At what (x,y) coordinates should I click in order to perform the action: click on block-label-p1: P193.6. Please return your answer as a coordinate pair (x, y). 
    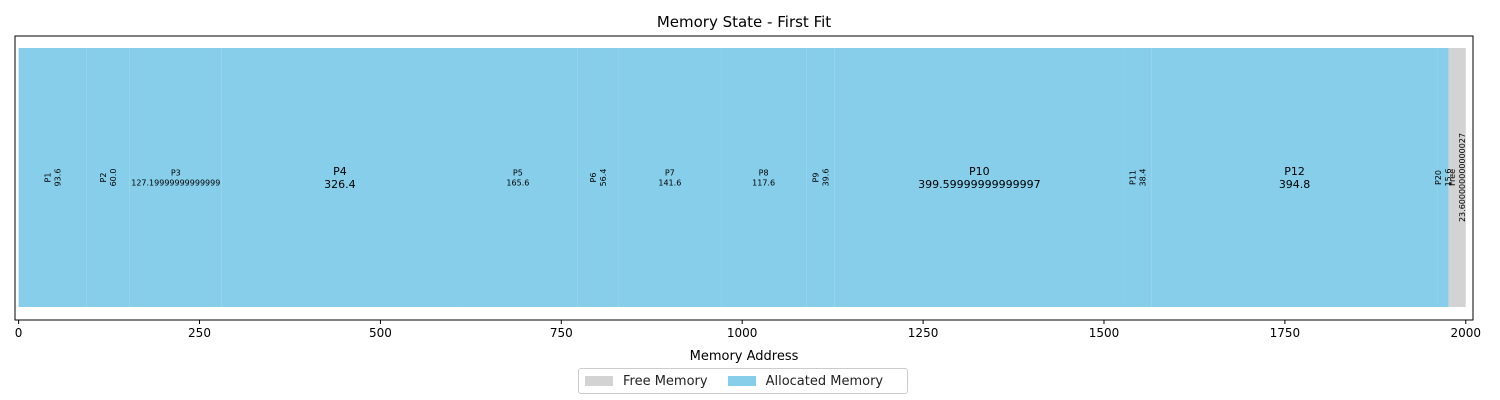
    Looking at the image, I should click on (52, 178).